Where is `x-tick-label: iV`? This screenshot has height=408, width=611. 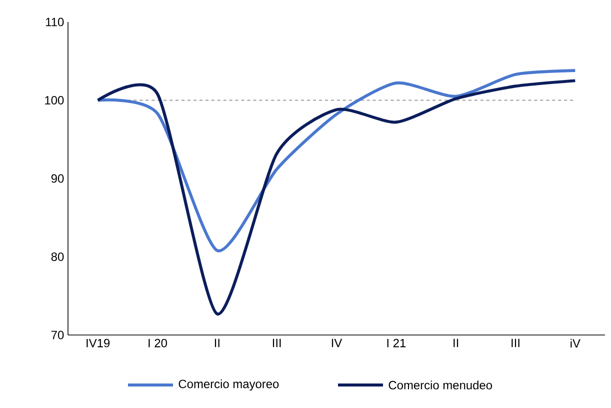 x-tick-label: iV is located at coordinates (575, 343).